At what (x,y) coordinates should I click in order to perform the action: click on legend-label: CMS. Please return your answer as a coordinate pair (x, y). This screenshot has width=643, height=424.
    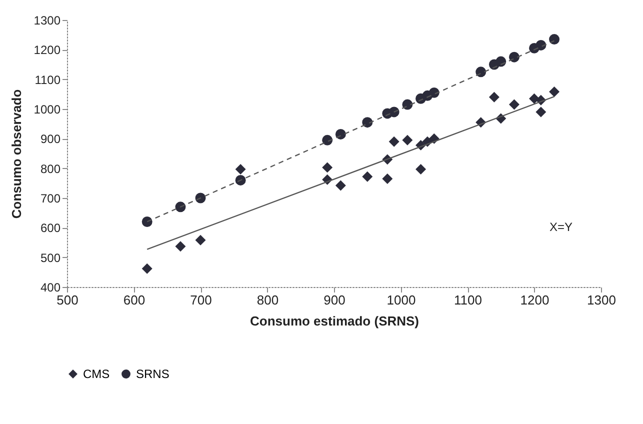
    Looking at the image, I should click on (96, 374).